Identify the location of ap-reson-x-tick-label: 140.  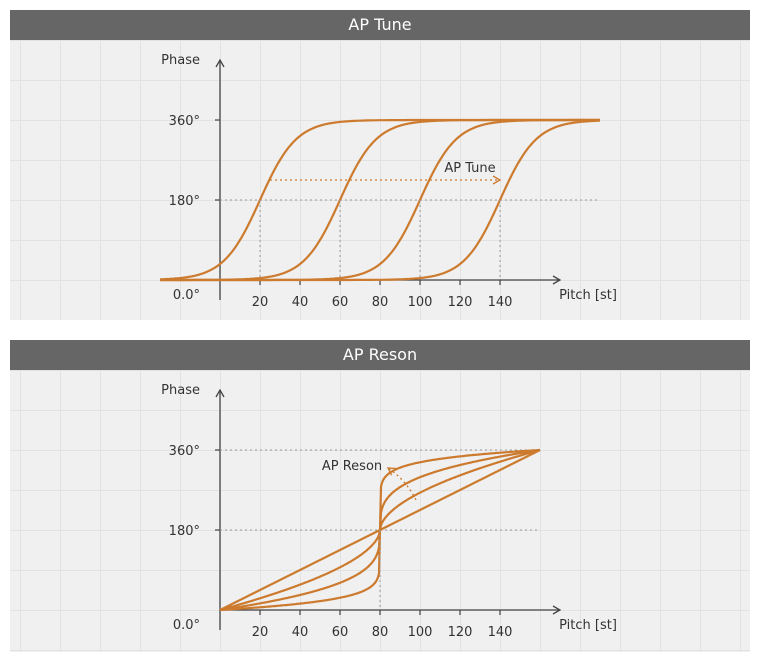
(500, 632).